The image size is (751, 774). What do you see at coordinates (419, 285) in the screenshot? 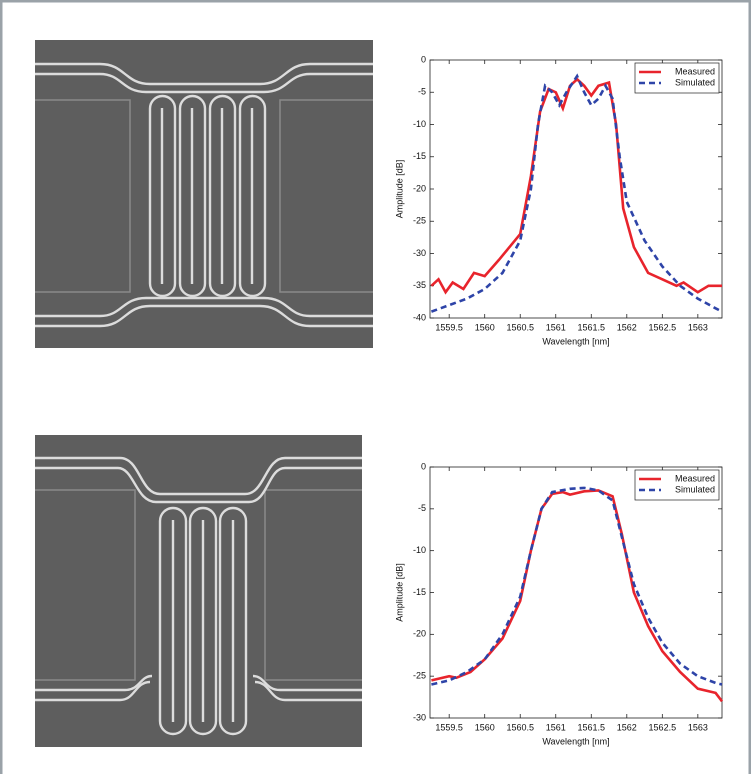
I see `y-tick-label: -35` at bounding box center [419, 285].